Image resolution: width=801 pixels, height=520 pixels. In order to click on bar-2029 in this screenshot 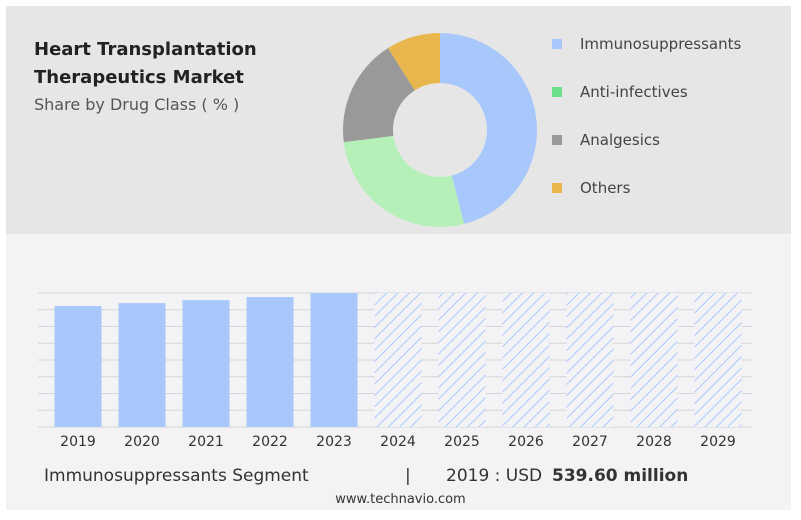, I will do `click(718, 360)`.